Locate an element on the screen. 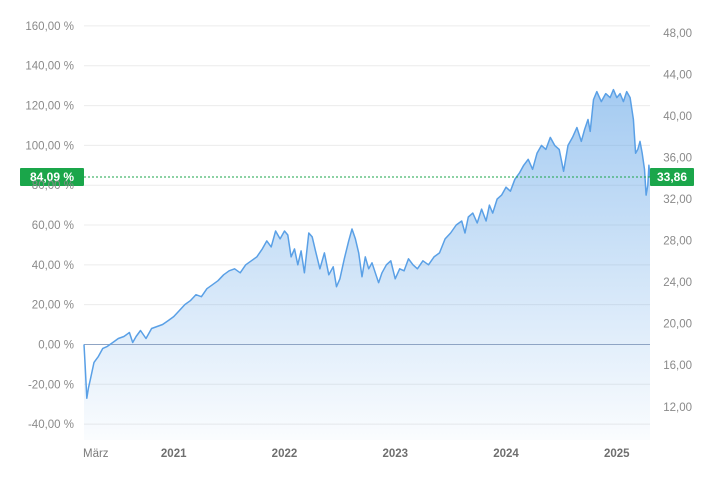 The width and height of the screenshot is (708, 484). current-percent-badge is located at coordinates (52, 177).